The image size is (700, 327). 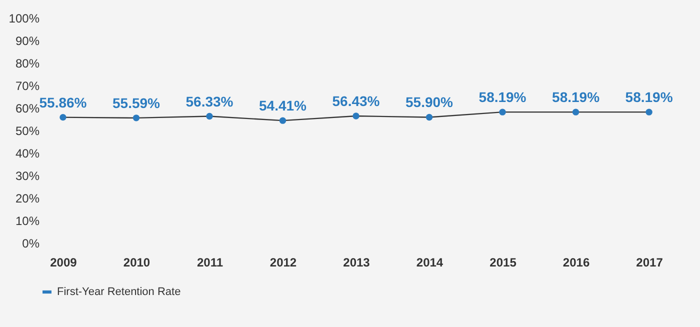 What do you see at coordinates (31, 243) in the screenshot?
I see `y-tick-label: 0%` at bounding box center [31, 243].